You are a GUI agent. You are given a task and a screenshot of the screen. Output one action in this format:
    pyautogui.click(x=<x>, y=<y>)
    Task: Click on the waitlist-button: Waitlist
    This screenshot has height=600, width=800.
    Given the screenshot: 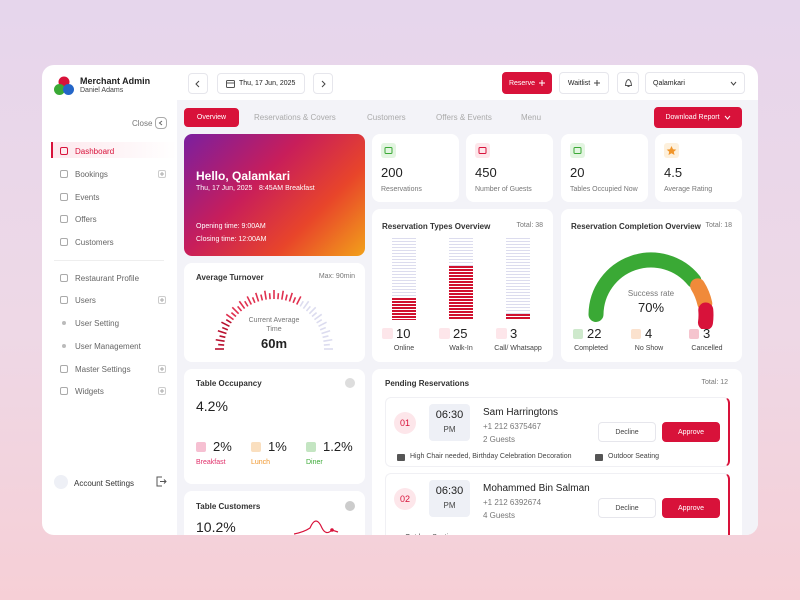 What is the action you would take?
    pyautogui.click(x=584, y=83)
    